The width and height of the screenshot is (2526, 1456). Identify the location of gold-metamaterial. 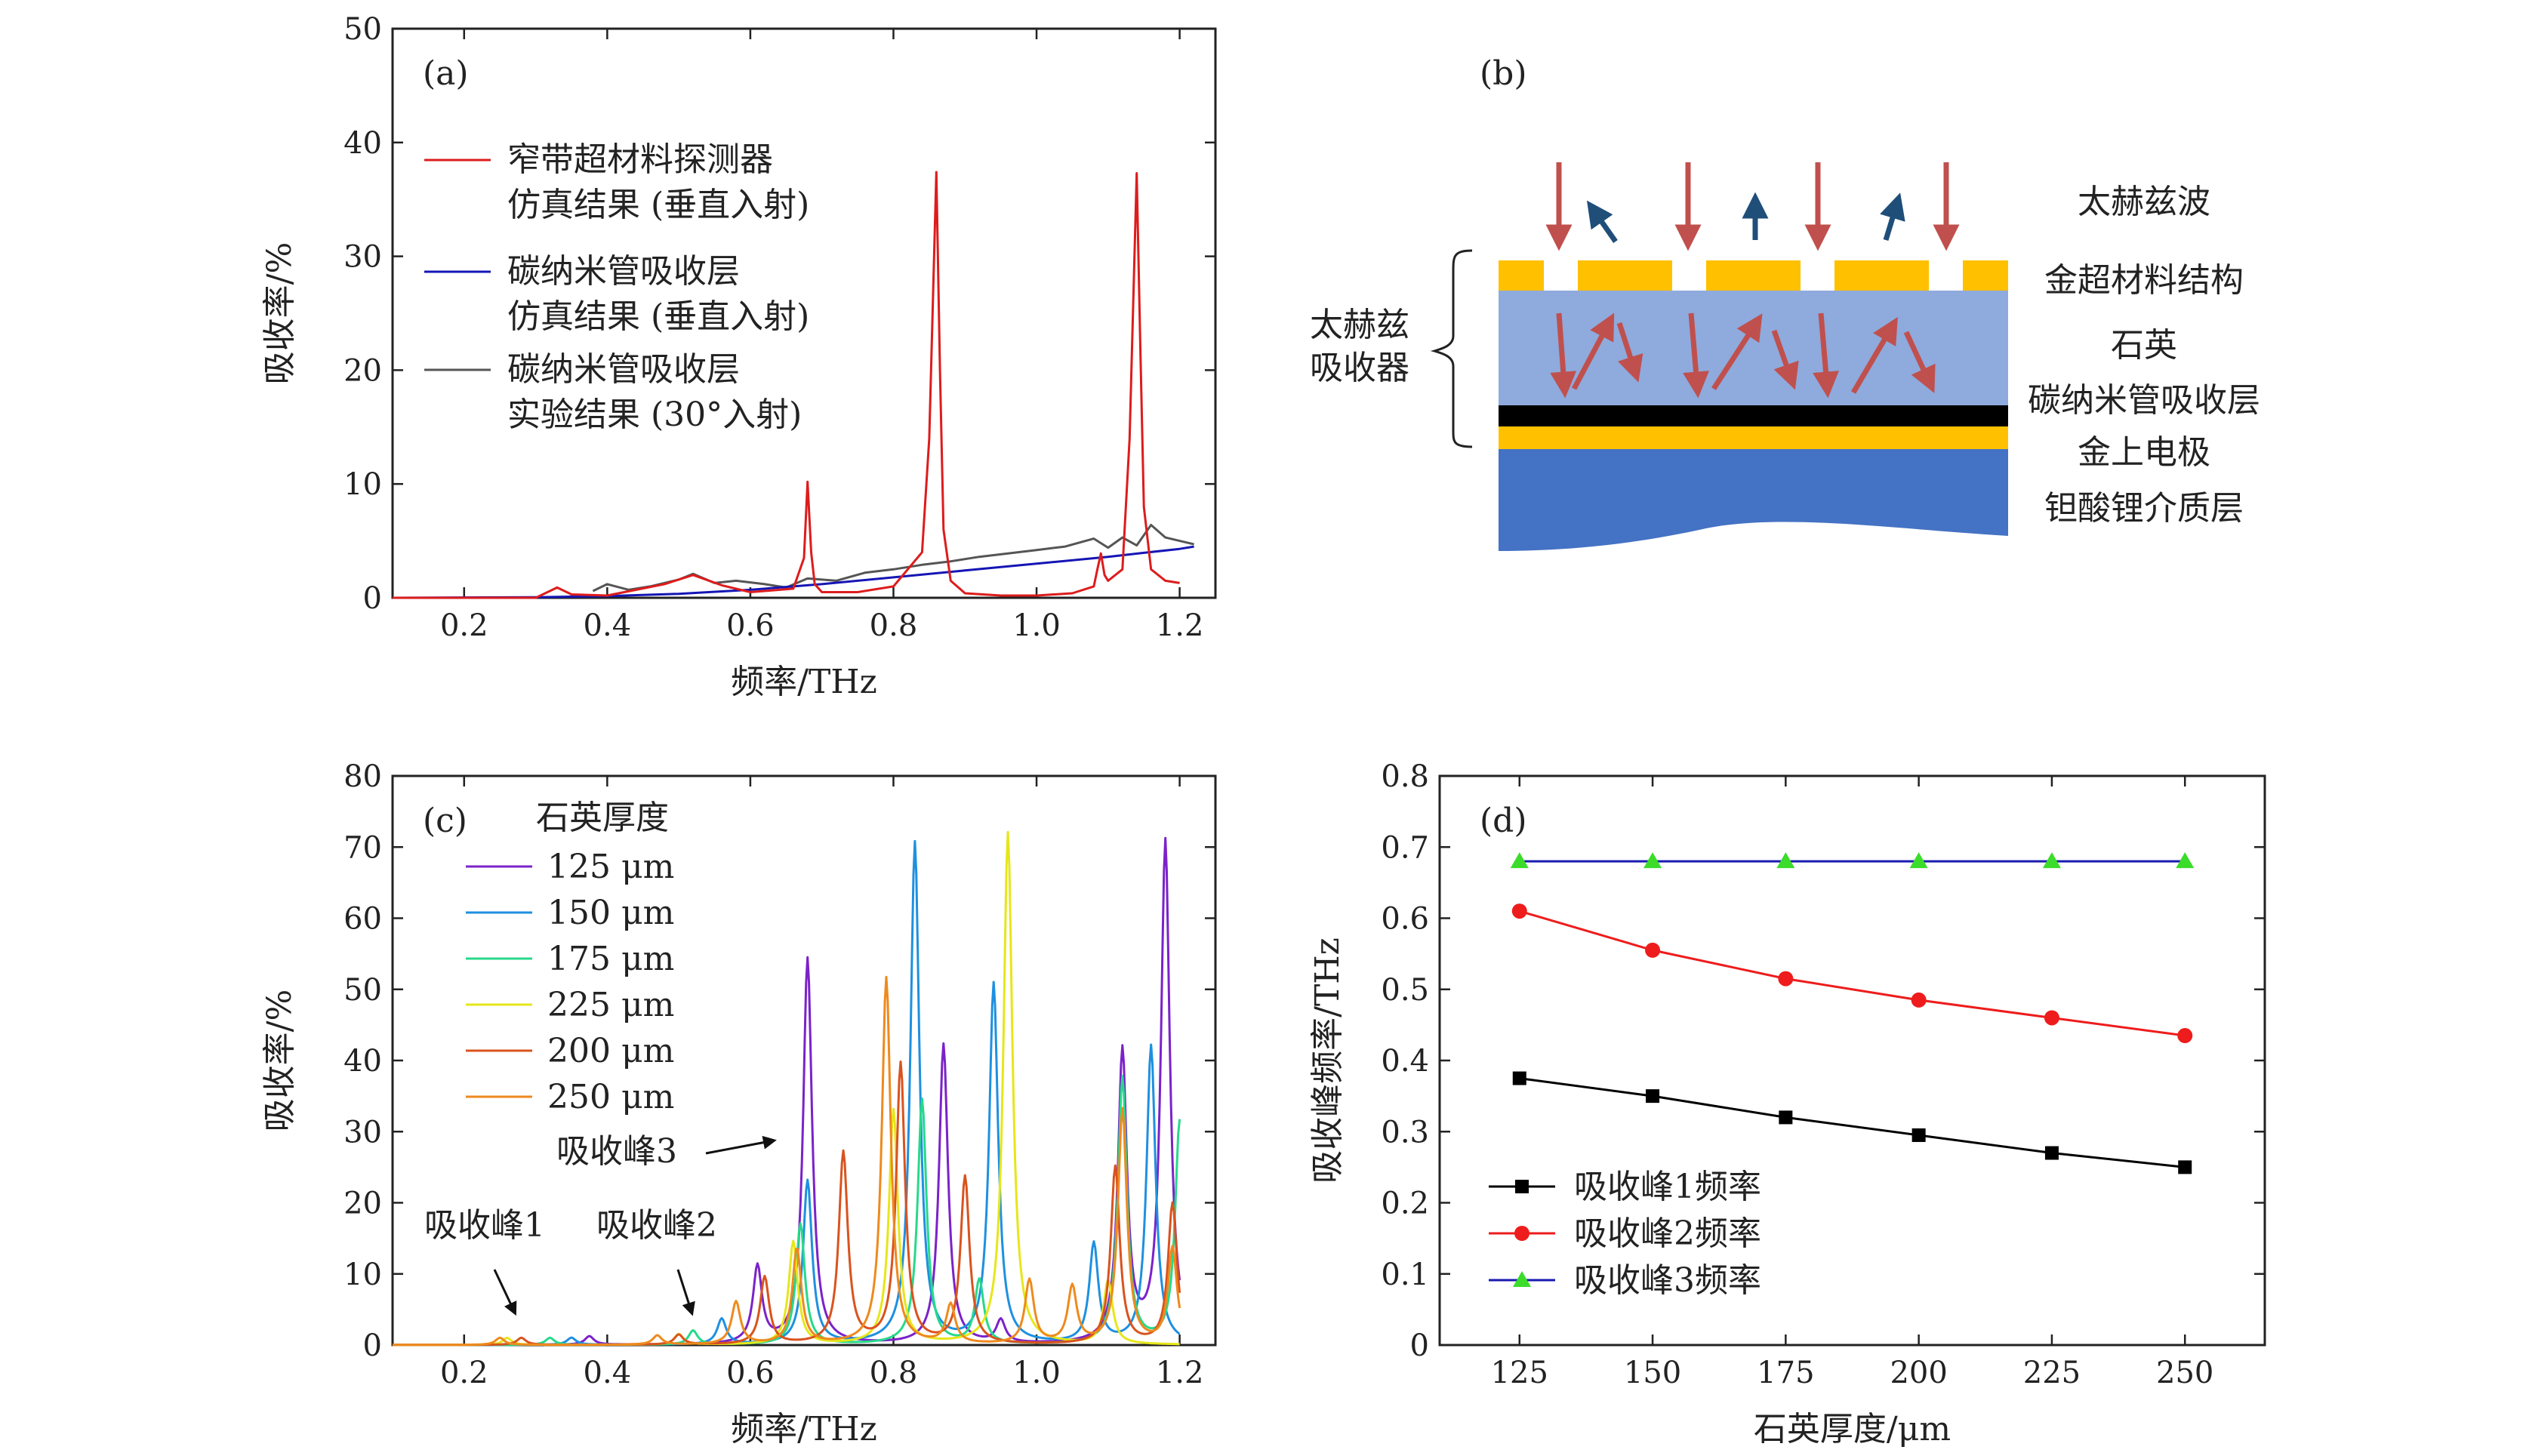
(1753, 275).